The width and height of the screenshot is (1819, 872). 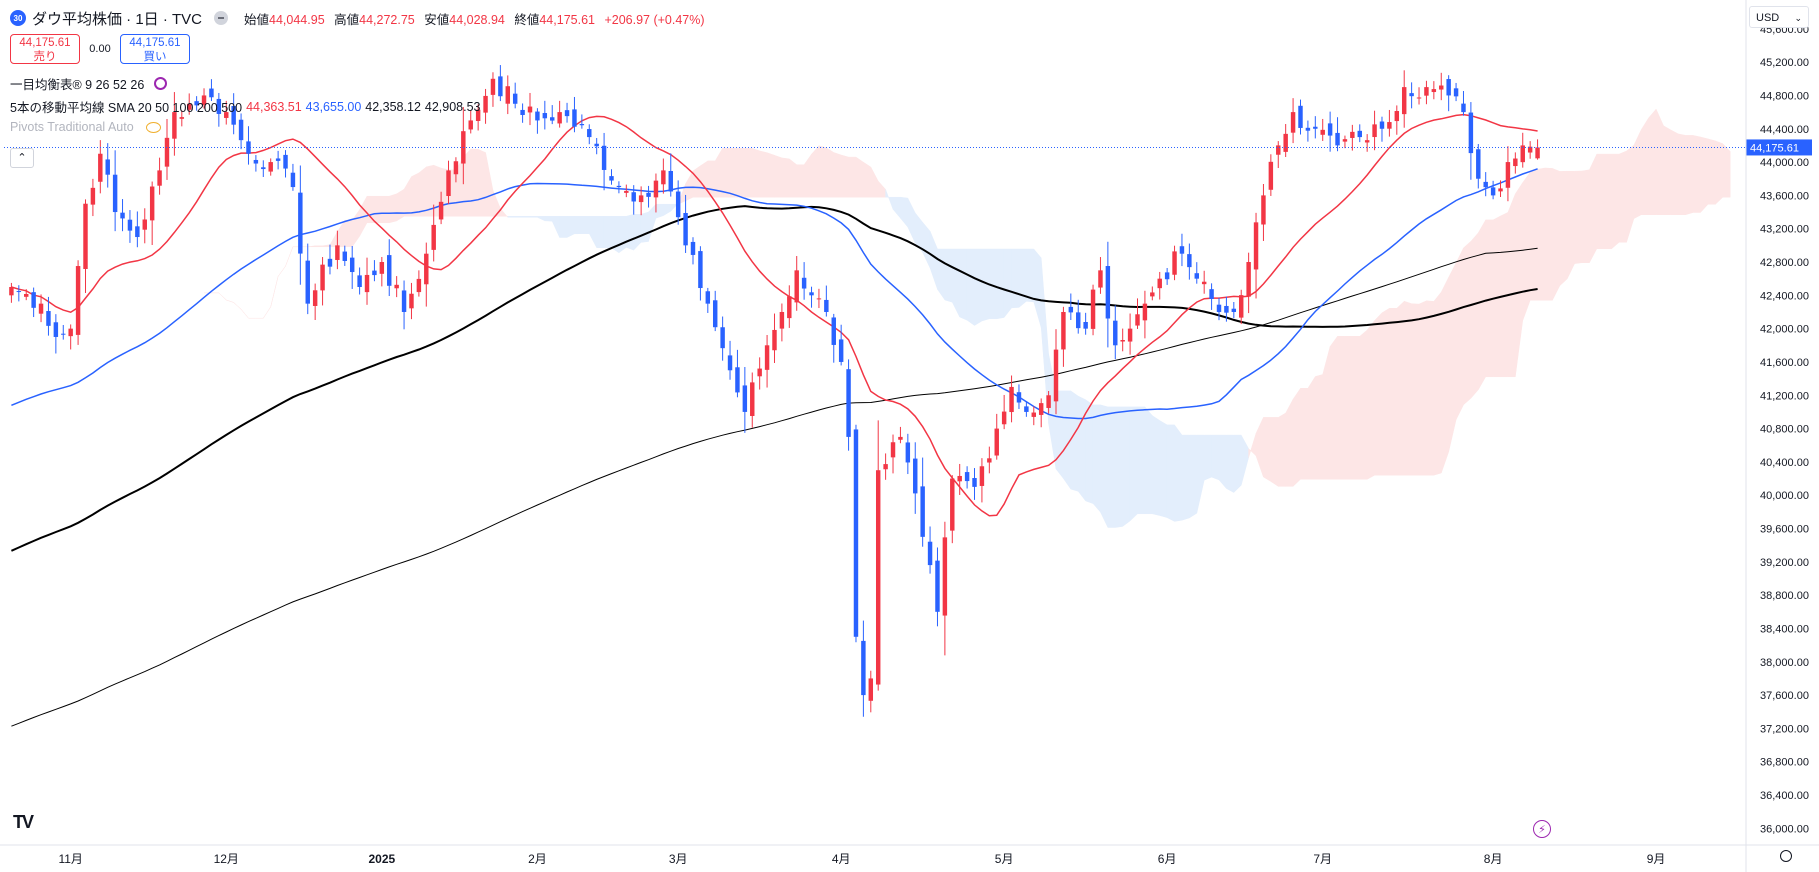 I want to click on buy-button: 44,175.61 買い, so click(x=155, y=49).